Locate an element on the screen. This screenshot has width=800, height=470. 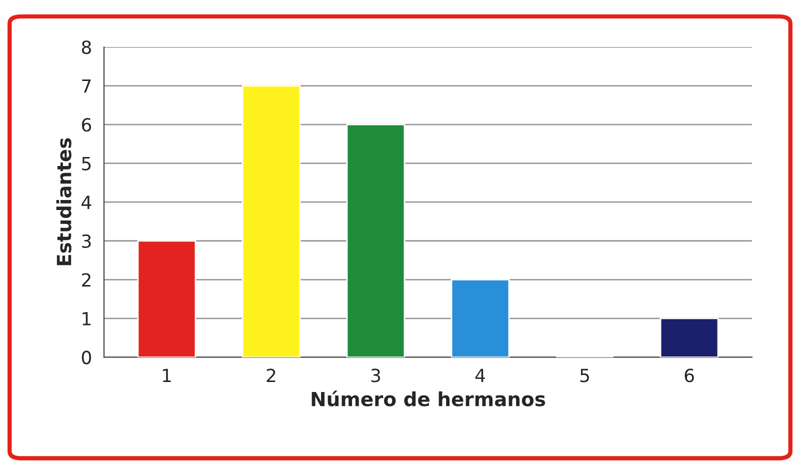
x-tick-label: 1 is located at coordinates (166, 375).